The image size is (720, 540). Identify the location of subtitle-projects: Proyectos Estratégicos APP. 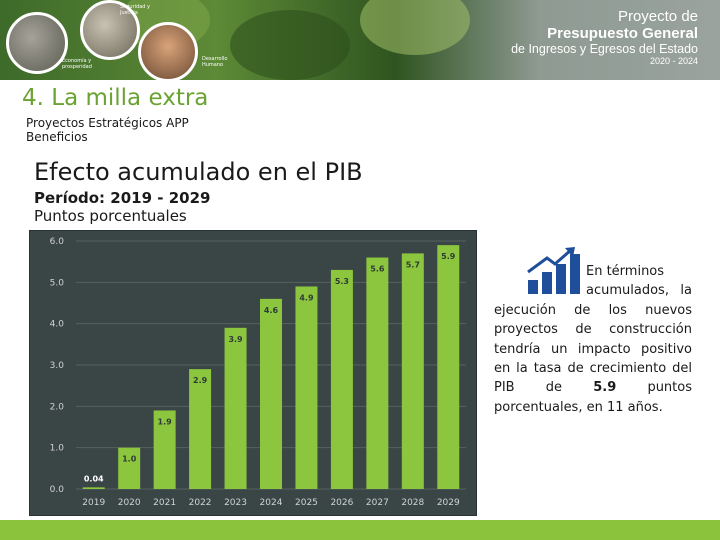
(107, 123).